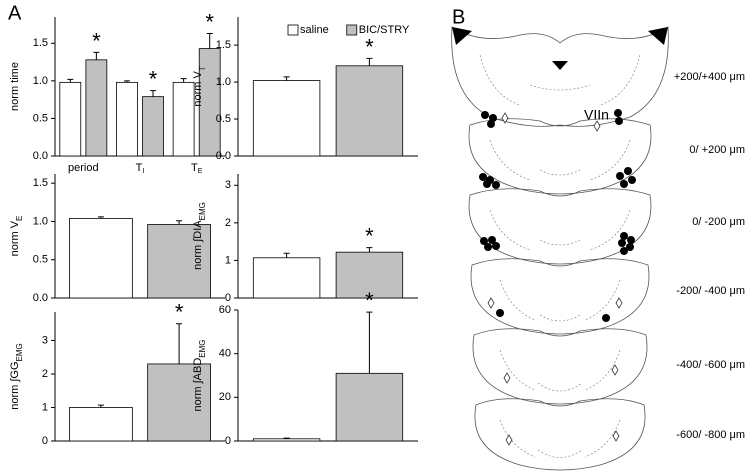 This screenshot has height=476, width=751. I want to click on y-label-text: norm ∫DIA, so click(198, 245).